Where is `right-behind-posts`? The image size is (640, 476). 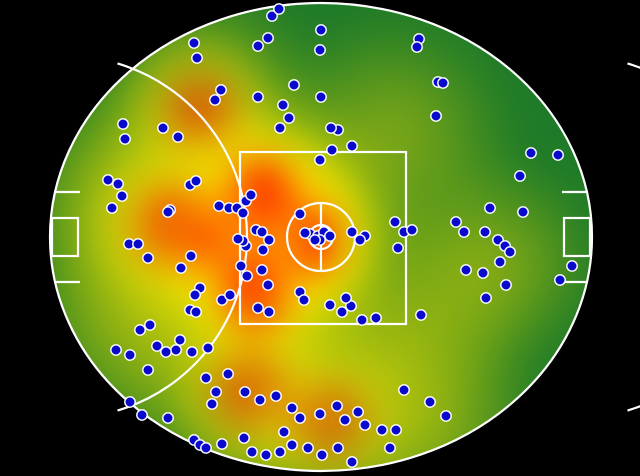 right-behind-posts is located at coordinates (575, 237).